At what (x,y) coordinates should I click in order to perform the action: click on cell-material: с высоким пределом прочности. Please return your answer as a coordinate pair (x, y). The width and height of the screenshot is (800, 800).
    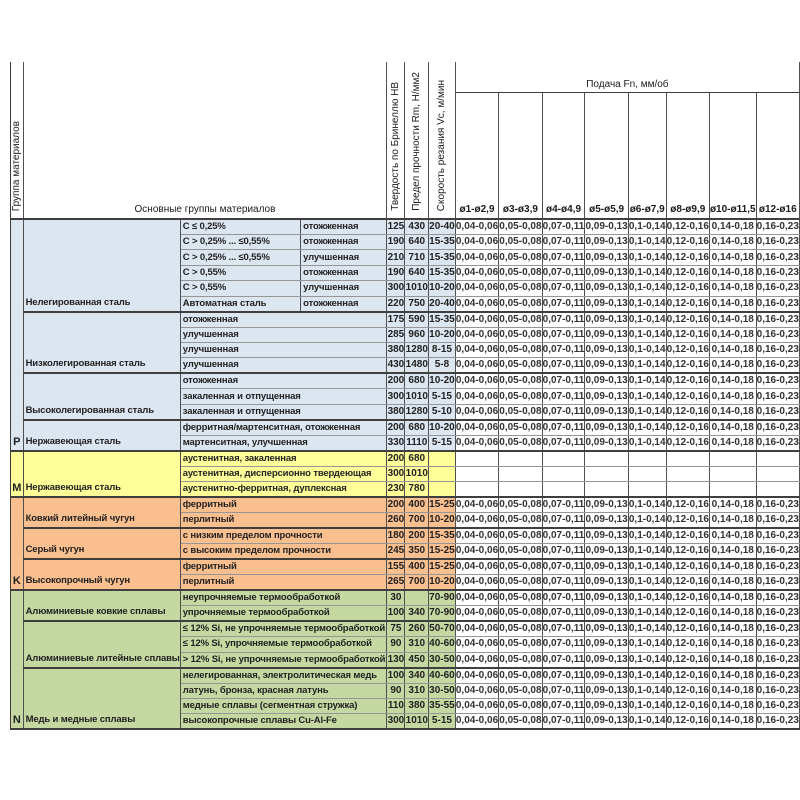
    Looking at the image, I should click on (284, 552).